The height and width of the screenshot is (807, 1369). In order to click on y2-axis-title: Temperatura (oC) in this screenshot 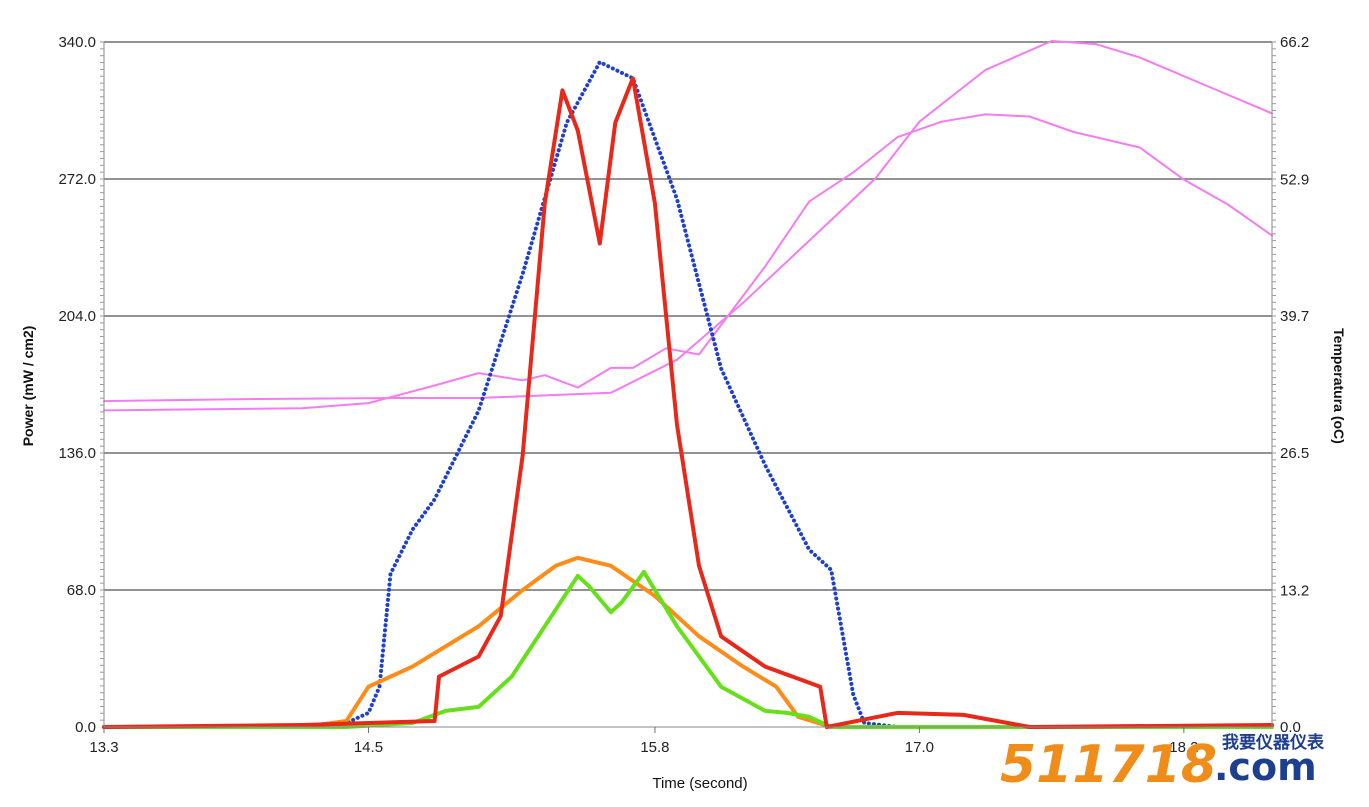, I will do `click(1339, 386)`.